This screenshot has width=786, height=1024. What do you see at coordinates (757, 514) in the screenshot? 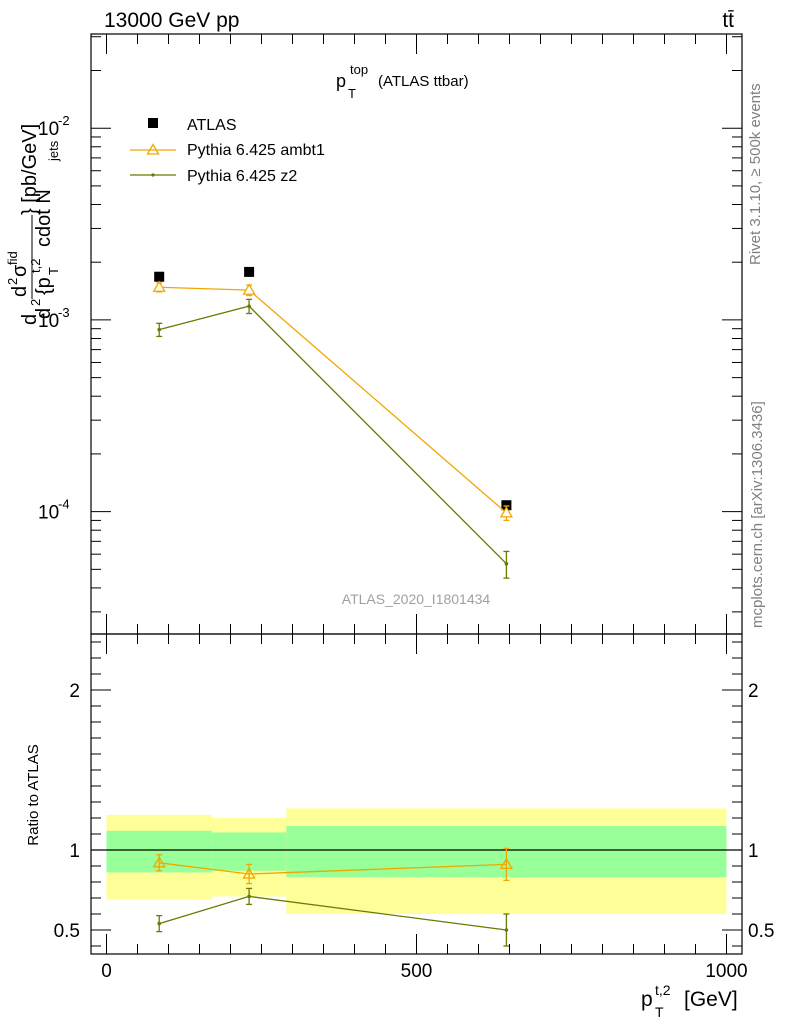
I see `mcplots-reference-label: mcplots.cern.ch [arXiv:1306.3436]` at bounding box center [757, 514].